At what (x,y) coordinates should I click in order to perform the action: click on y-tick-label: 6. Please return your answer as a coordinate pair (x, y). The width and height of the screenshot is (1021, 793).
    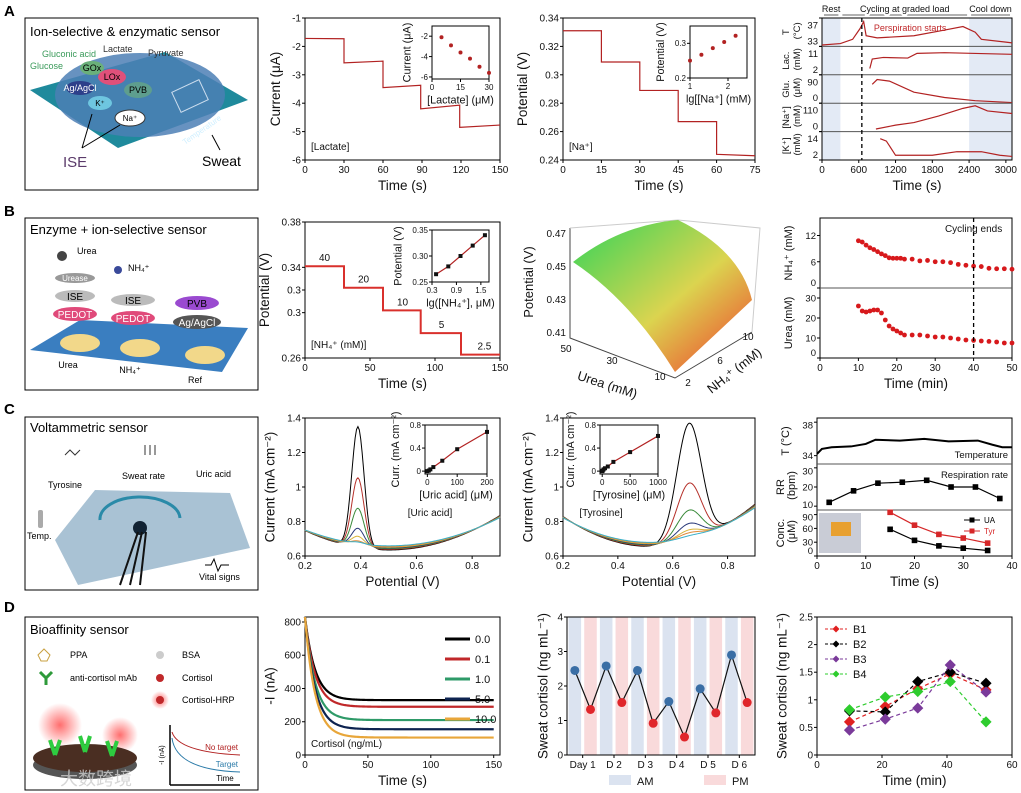
    Looking at the image, I should click on (813, 262).